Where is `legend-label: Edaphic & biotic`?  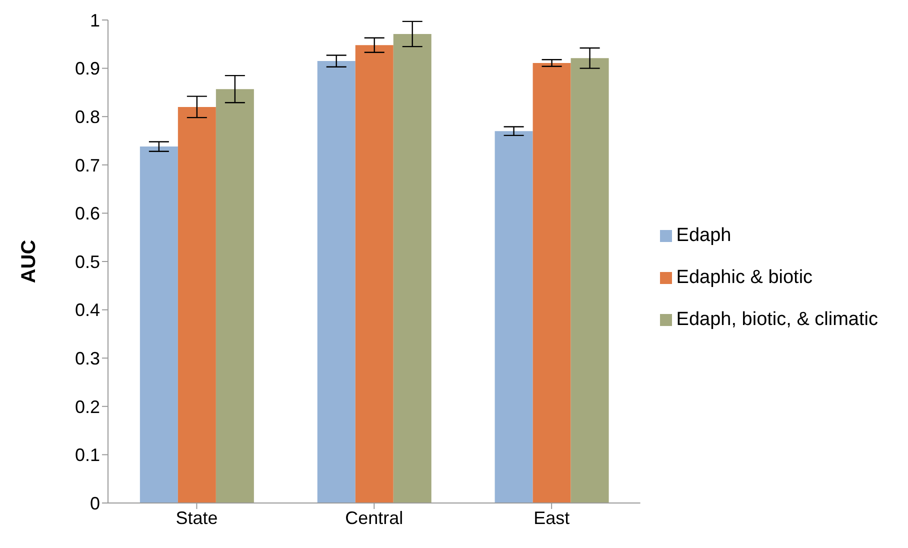
legend-label: Edaphic & biotic is located at coordinates (744, 277).